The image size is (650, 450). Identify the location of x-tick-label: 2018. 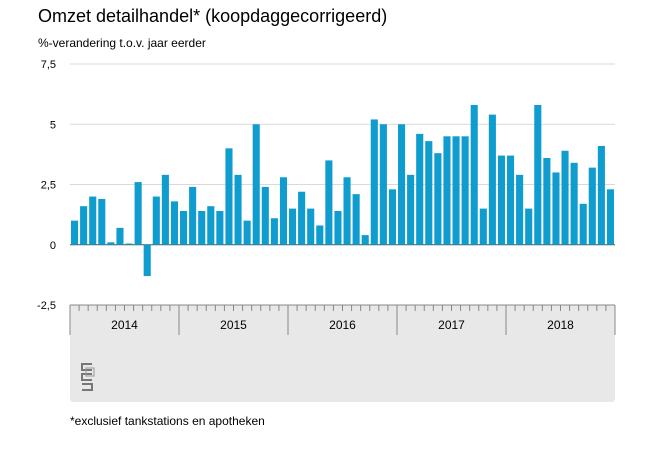
(560, 325).